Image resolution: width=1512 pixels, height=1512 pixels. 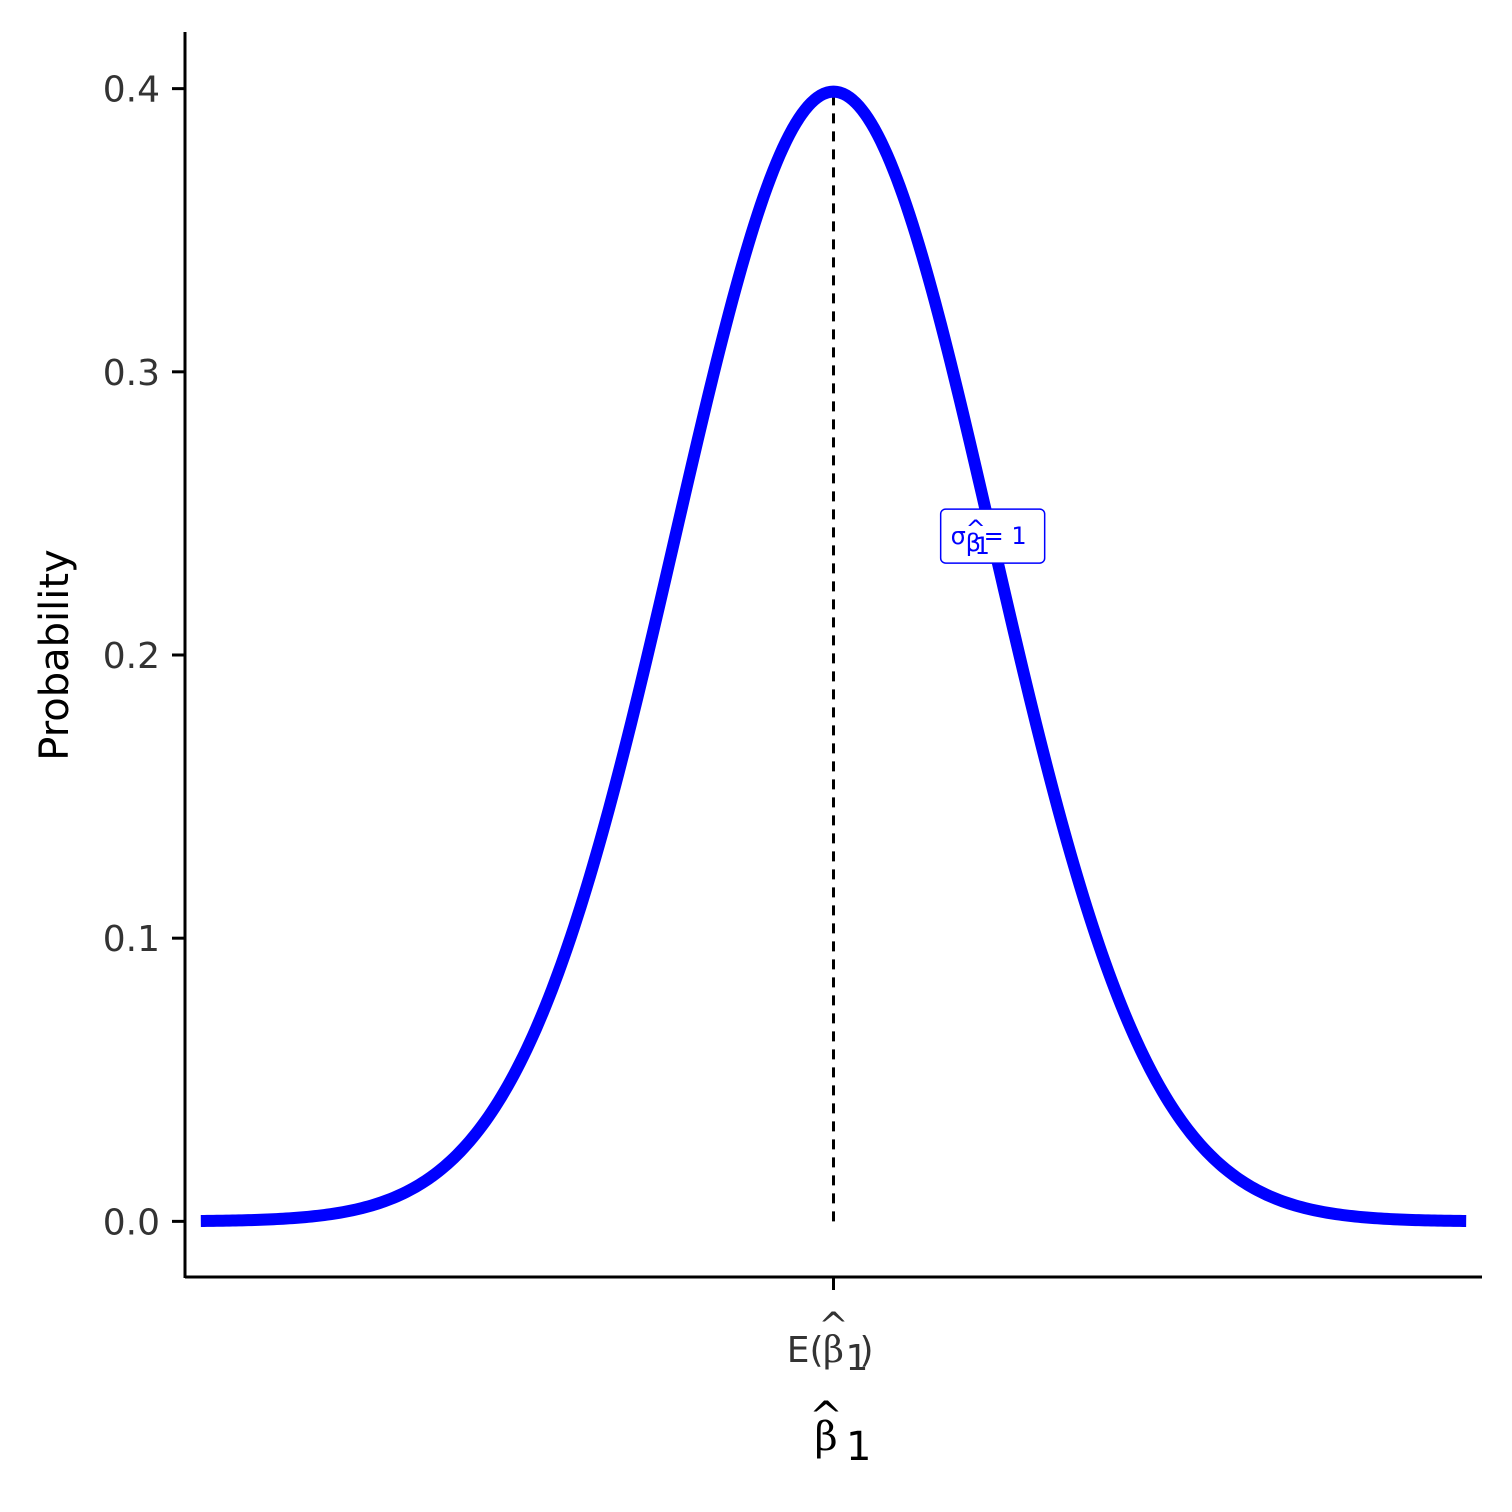 I want to click on y-axis-ticks: 0.0 0.1 0.2 0.3 0.4, so click(x=144, y=656).